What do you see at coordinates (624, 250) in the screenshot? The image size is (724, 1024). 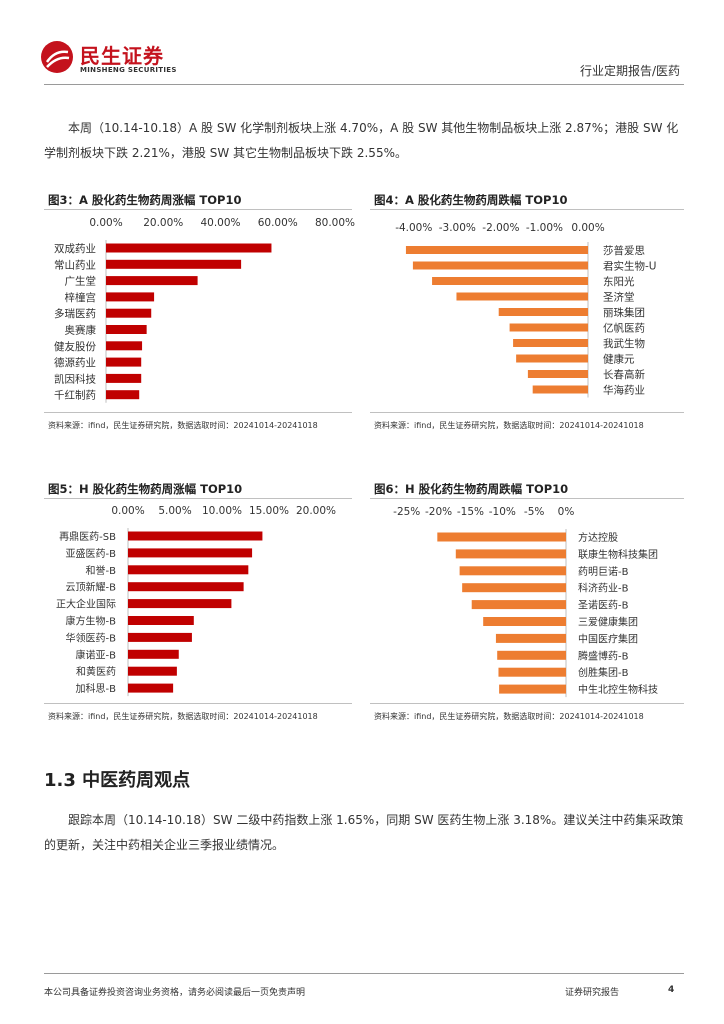 I see `category-label: 莎普爱思` at bounding box center [624, 250].